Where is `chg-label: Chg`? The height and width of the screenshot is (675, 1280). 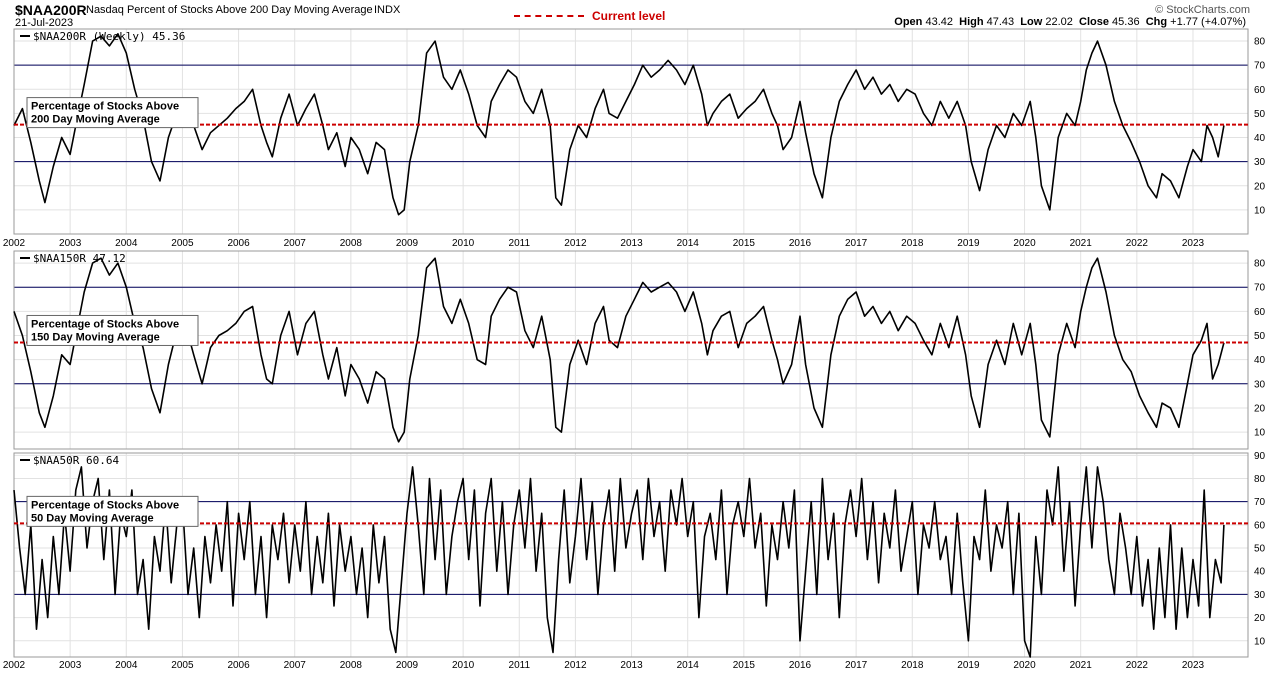
chg-label: Chg is located at coordinates (1156, 22).